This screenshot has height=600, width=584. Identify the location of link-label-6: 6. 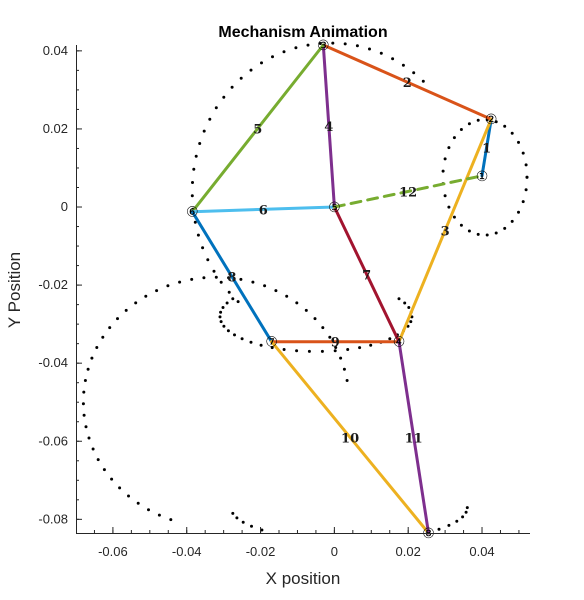
(263, 210).